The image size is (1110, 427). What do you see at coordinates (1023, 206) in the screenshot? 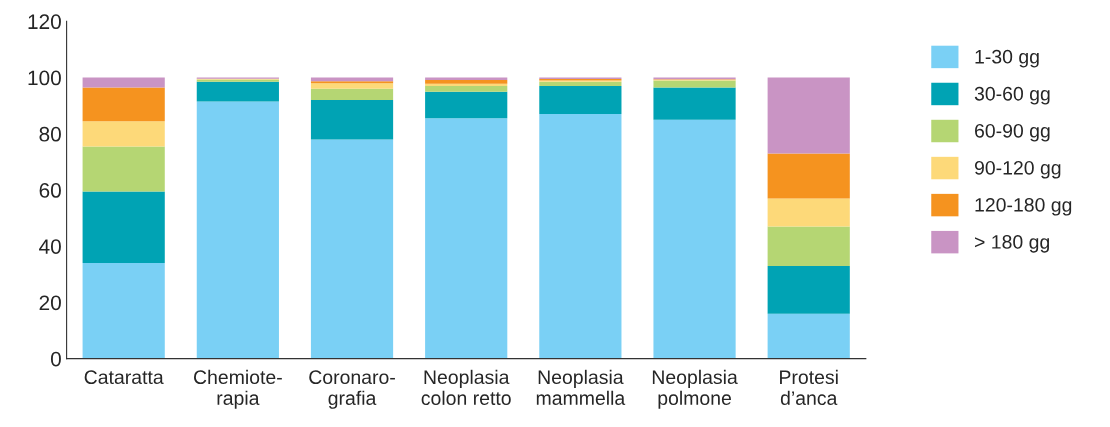
I see `legend-label: 120-180 gg` at bounding box center [1023, 206].